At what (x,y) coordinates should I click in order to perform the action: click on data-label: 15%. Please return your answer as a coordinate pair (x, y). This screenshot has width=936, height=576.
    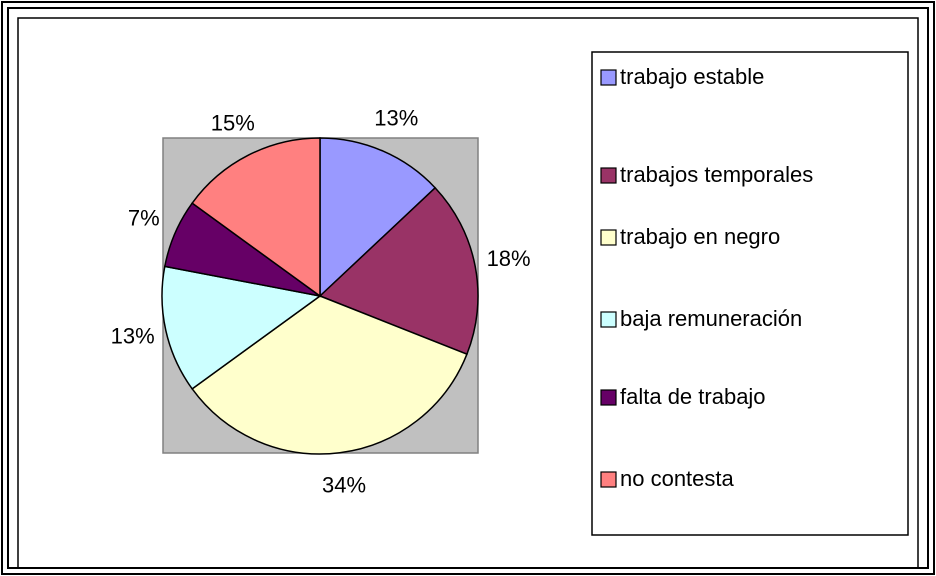
    Looking at the image, I should click on (233, 123).